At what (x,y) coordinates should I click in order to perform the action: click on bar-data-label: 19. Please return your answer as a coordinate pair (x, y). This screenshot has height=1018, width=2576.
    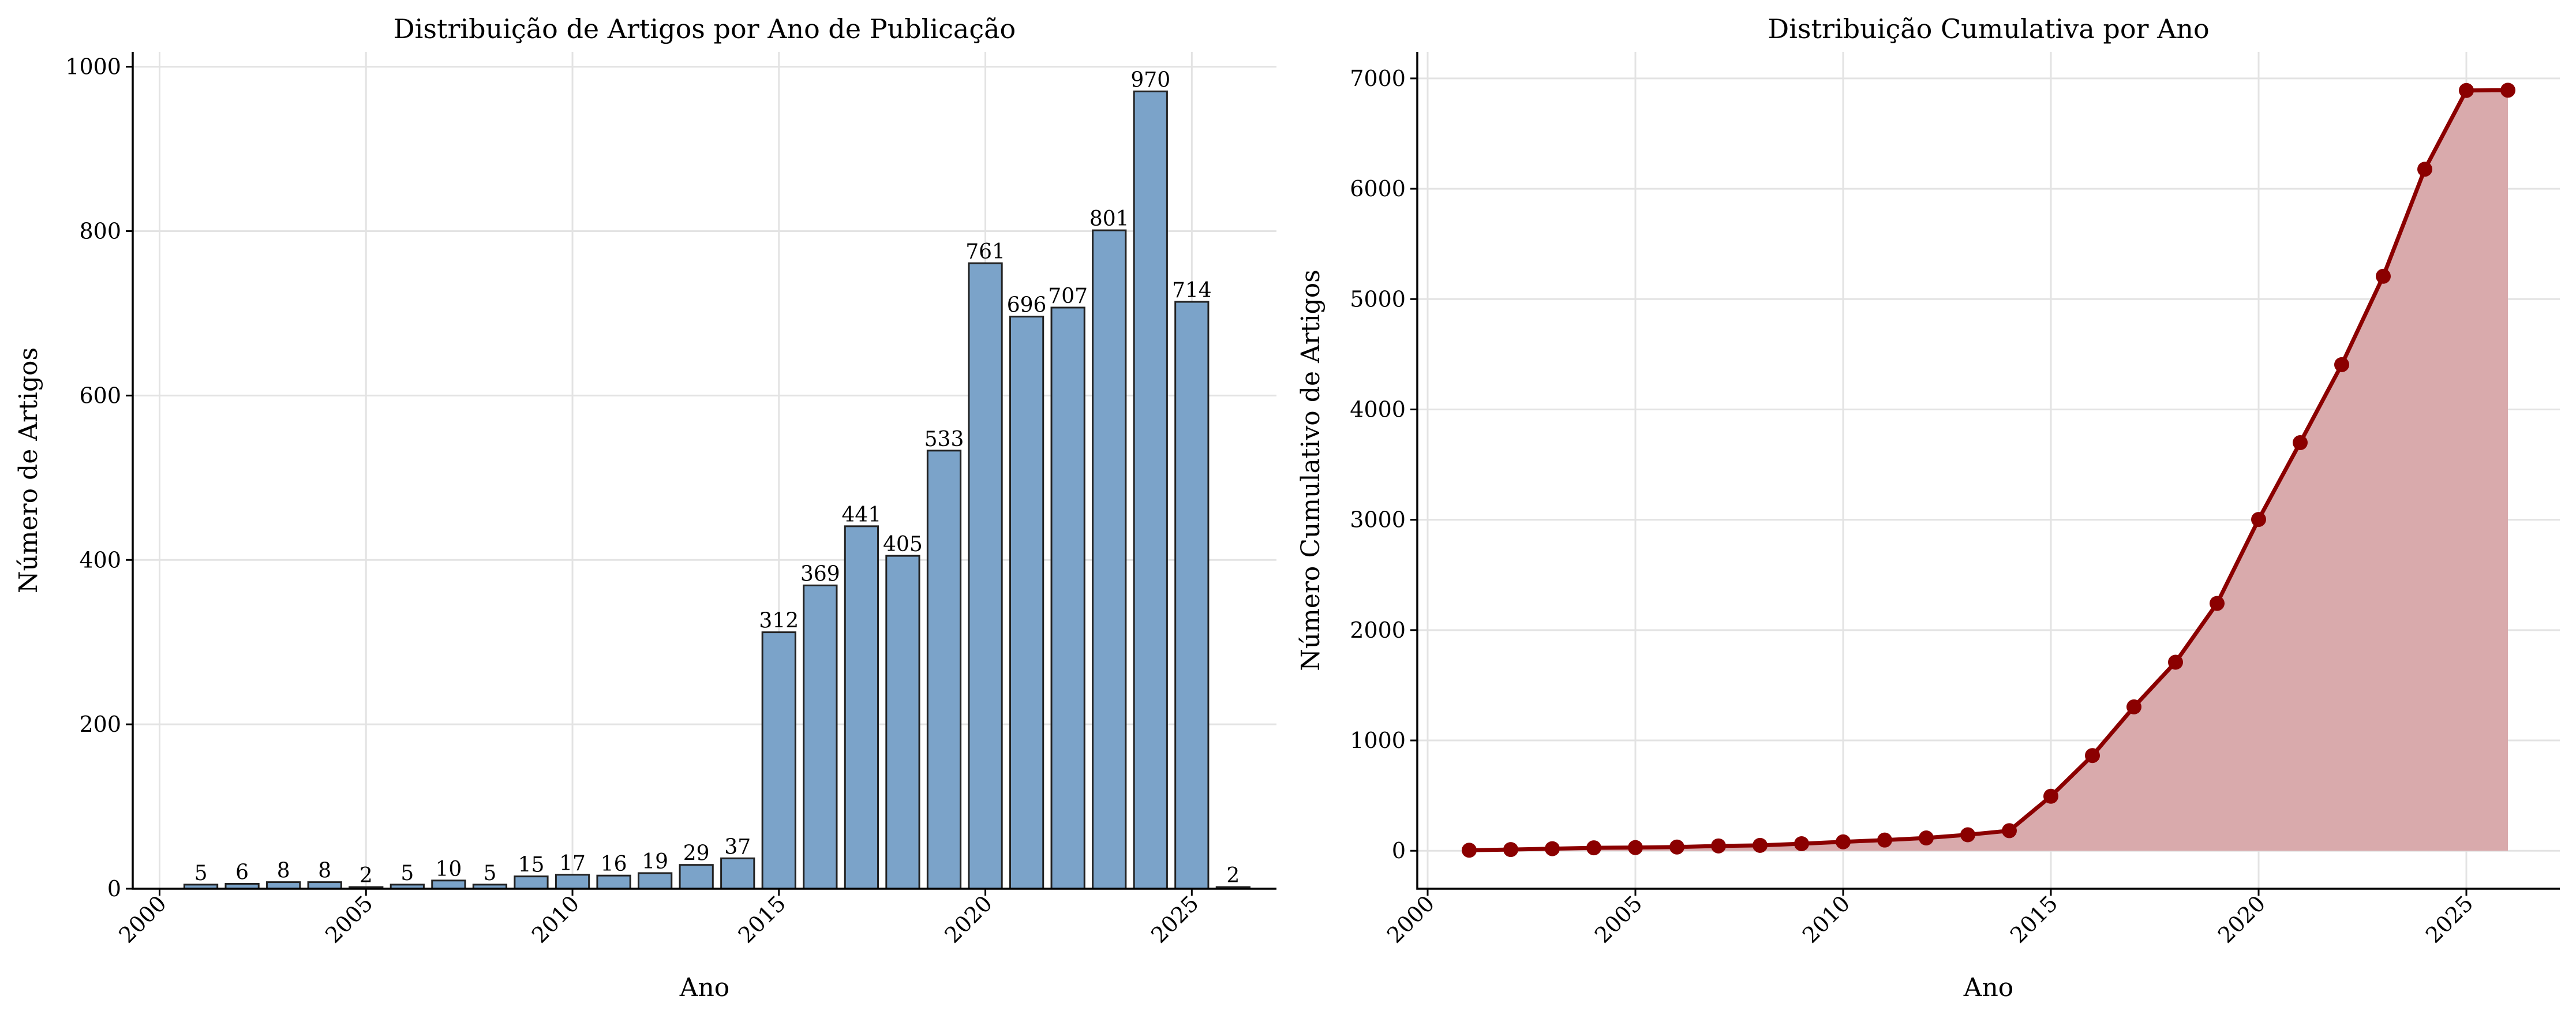
    Looking at the image, I should click on (655, 862).